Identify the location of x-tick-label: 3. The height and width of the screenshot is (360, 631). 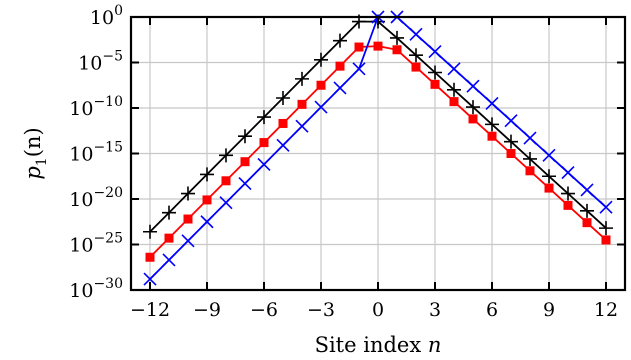
(435, 310).